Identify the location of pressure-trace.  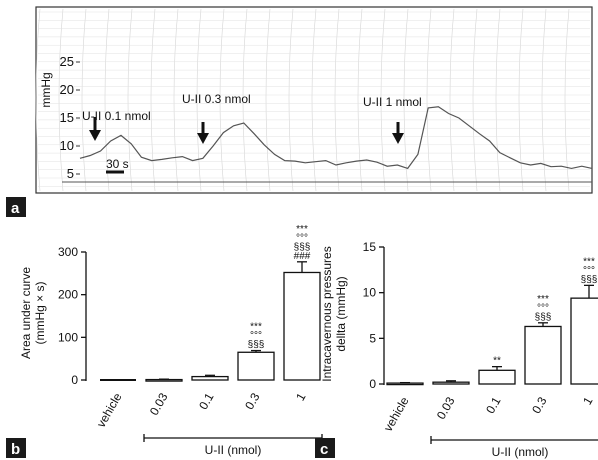
(336, 138).